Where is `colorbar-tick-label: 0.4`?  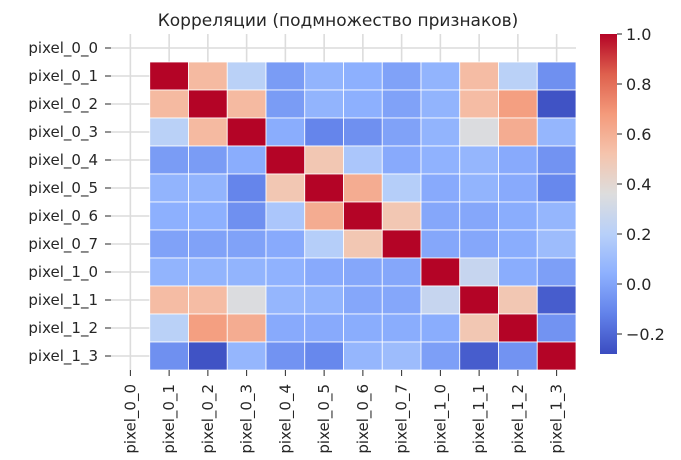
colorbar-tick-label: 0.4 is located at coordinates (638, 184).